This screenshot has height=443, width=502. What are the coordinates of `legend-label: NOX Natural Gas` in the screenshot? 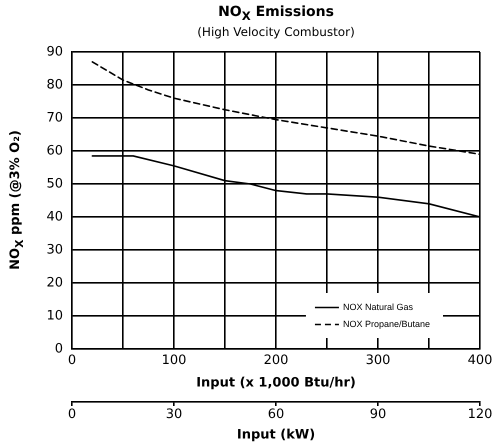 It's located at (378, 307).